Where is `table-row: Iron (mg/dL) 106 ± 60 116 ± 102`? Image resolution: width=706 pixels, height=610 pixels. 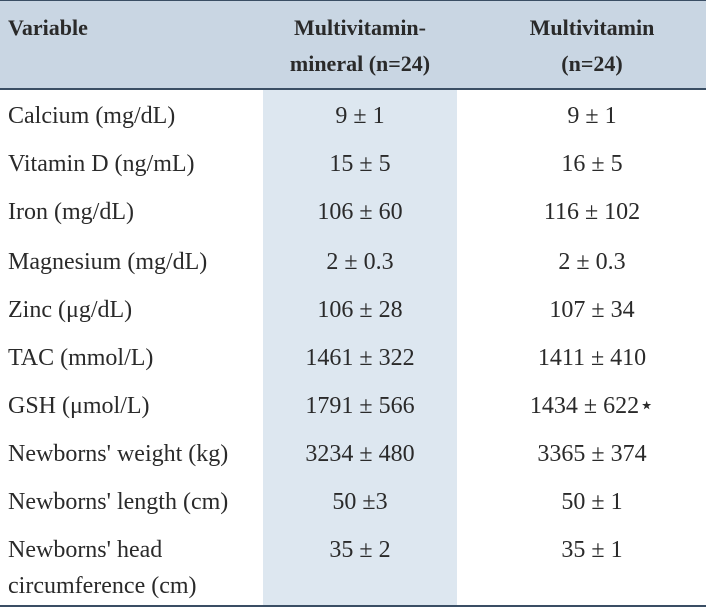
table-row: Iron (mg/dL) 106 ± 60 116 ± 102 is located at coordinates (353, 212).